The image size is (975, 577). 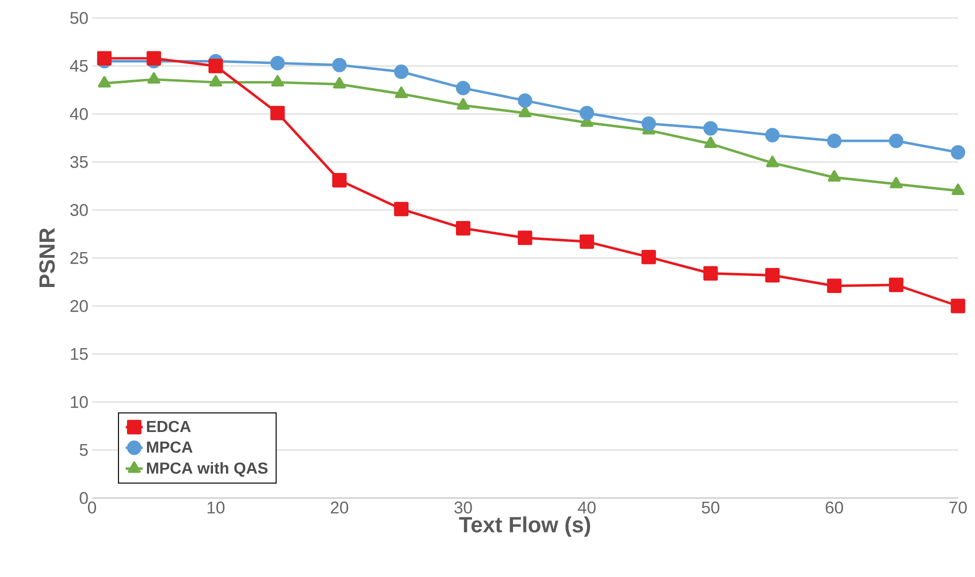 I want to click on y-tick-label: 15, so click(x=79, y=354).